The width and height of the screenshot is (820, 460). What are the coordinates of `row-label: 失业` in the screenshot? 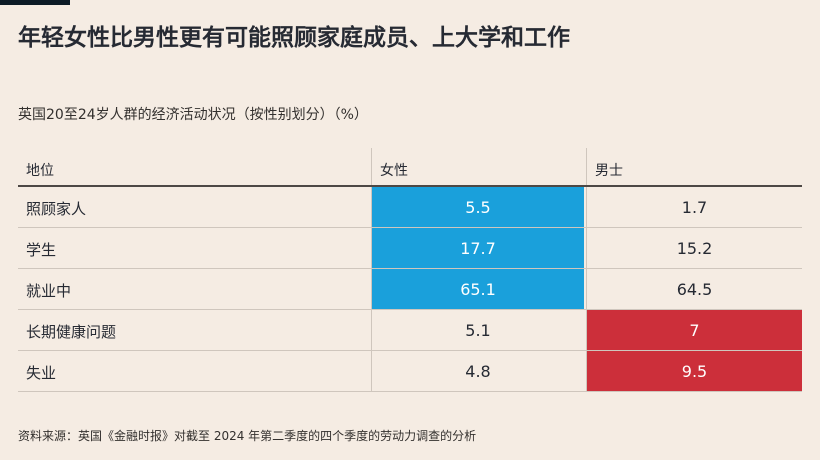 It's located at (41, 373).